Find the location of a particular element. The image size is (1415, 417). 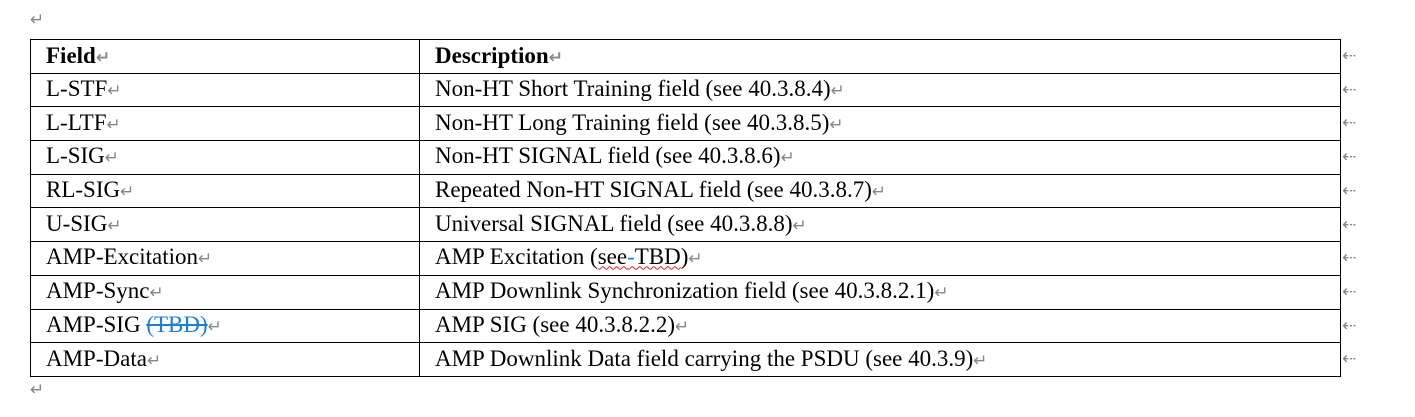

table-row: AMP-Excitation↵ AMP Excitation (see-TBD)↵ is located at coordinates (685, 258).